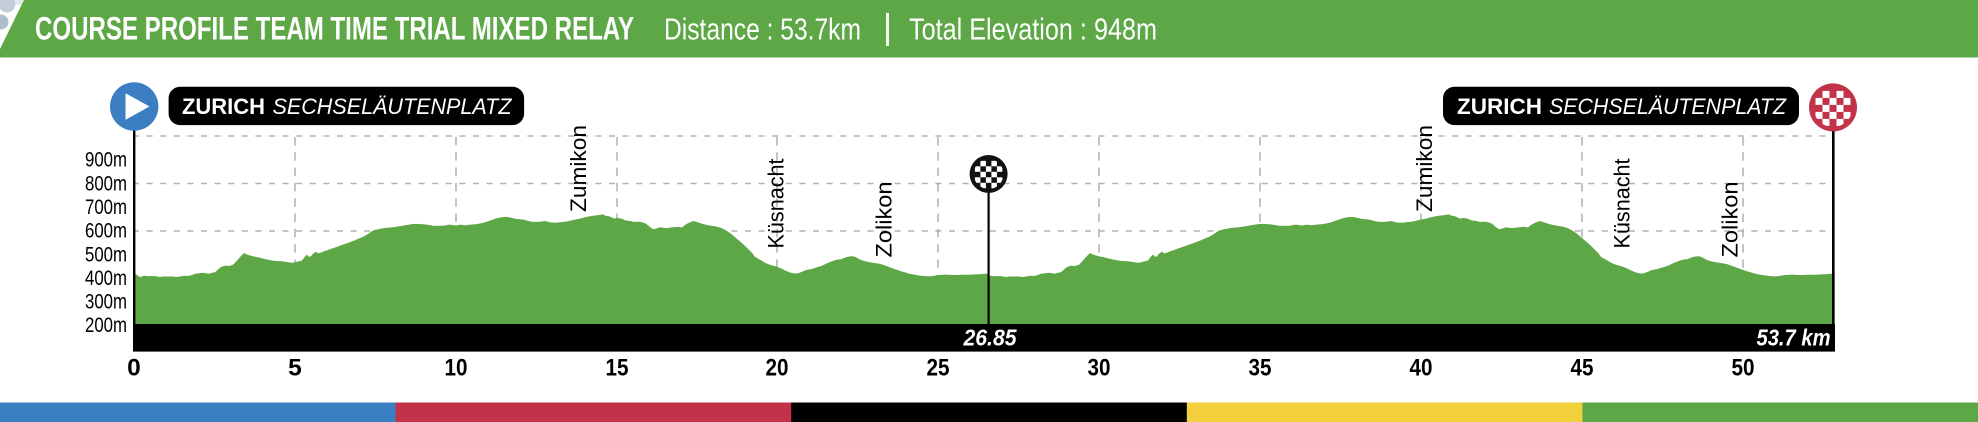  I want to click on svg-text: 40, so click(1421, 368).